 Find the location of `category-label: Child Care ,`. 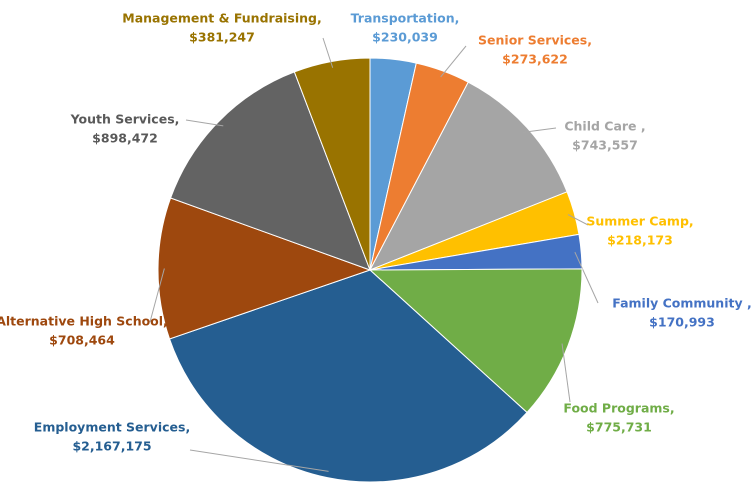

category-label: Child Care , is located at coordinates (604, 126).